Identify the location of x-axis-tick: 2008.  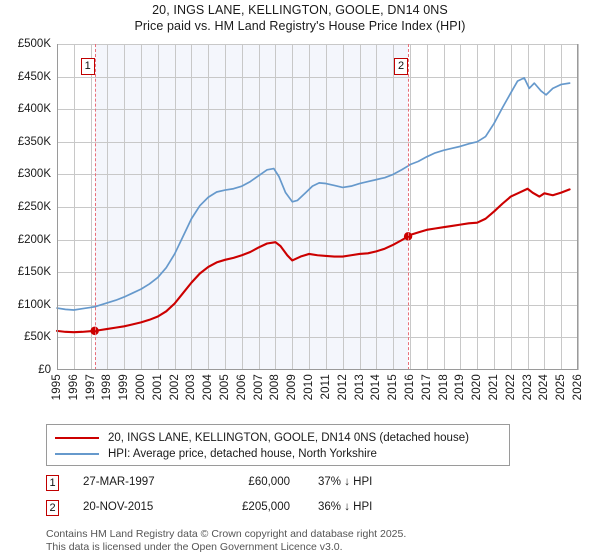
(275, 387).